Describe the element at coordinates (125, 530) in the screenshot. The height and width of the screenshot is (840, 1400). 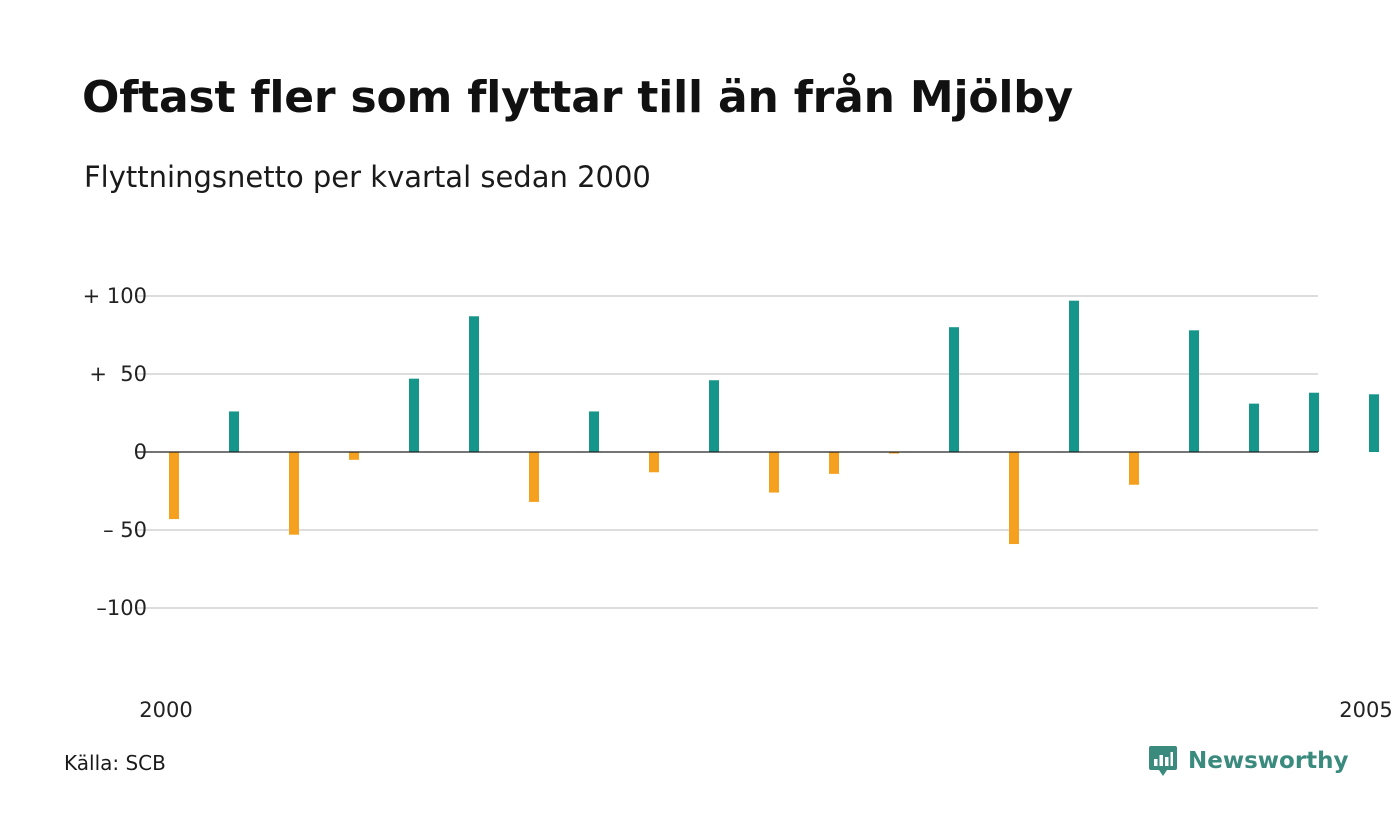
I see `y-tick-label: – 50` at that location.